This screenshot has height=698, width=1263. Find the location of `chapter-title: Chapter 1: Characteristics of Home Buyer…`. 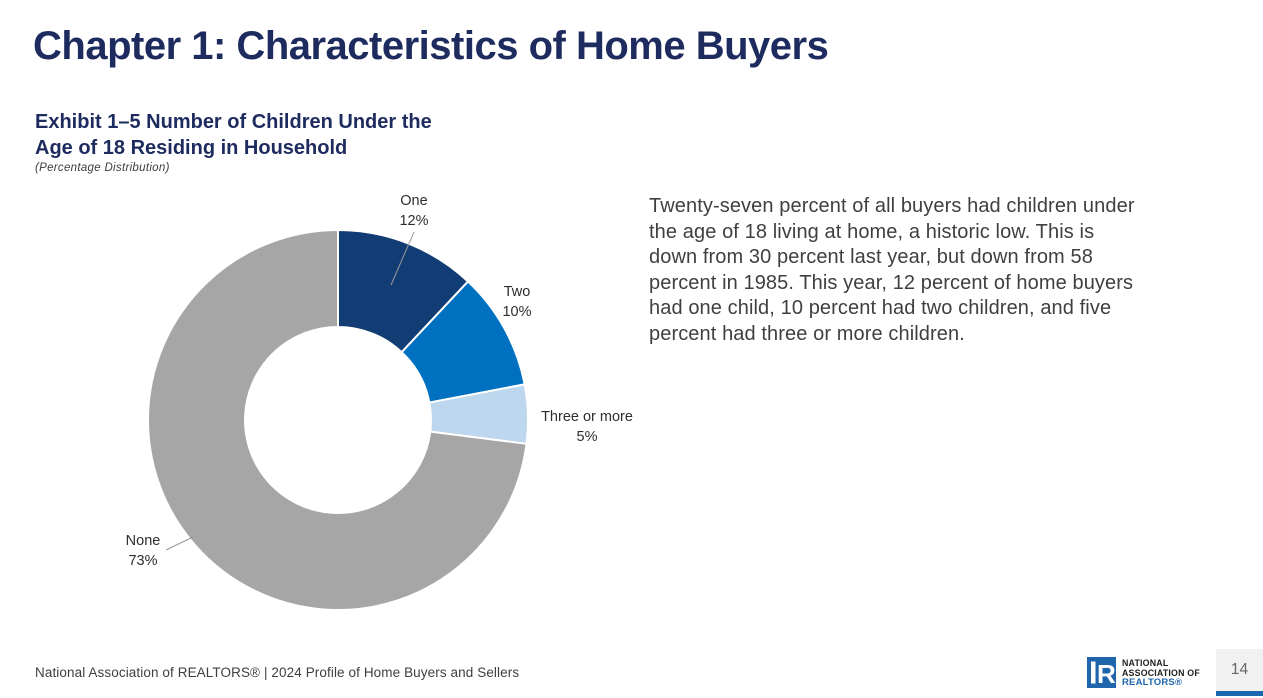

chapter-title: Chapter 1: Characteristics of Home Buyer… is located at coordinates (431, 46).